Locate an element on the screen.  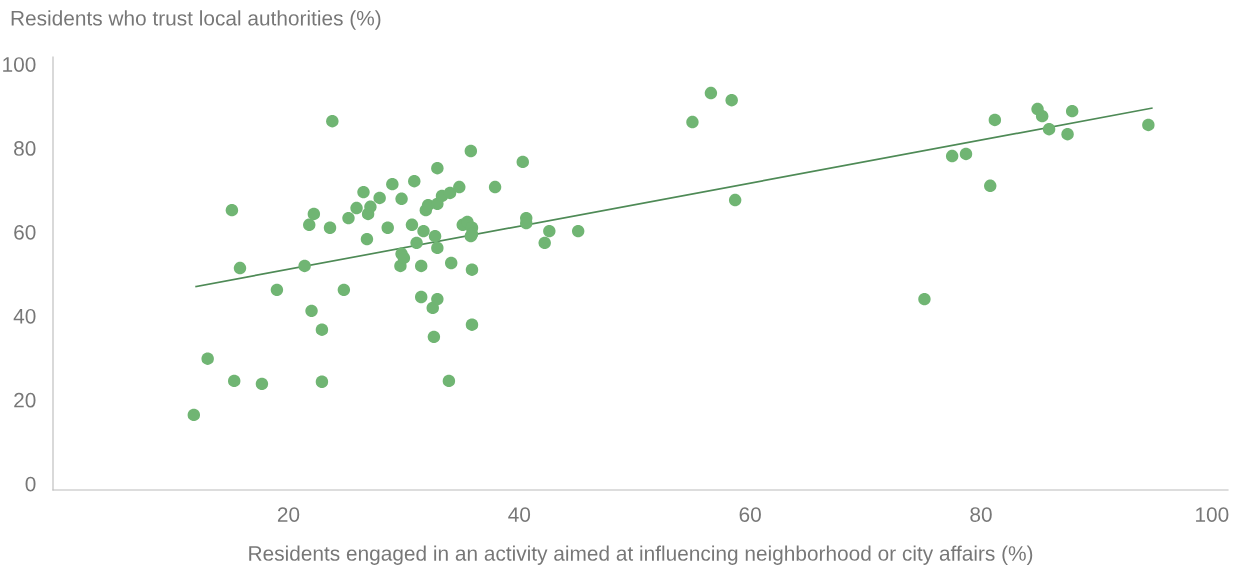
y-tick-label: 0 is located at coordinates (30, 484).